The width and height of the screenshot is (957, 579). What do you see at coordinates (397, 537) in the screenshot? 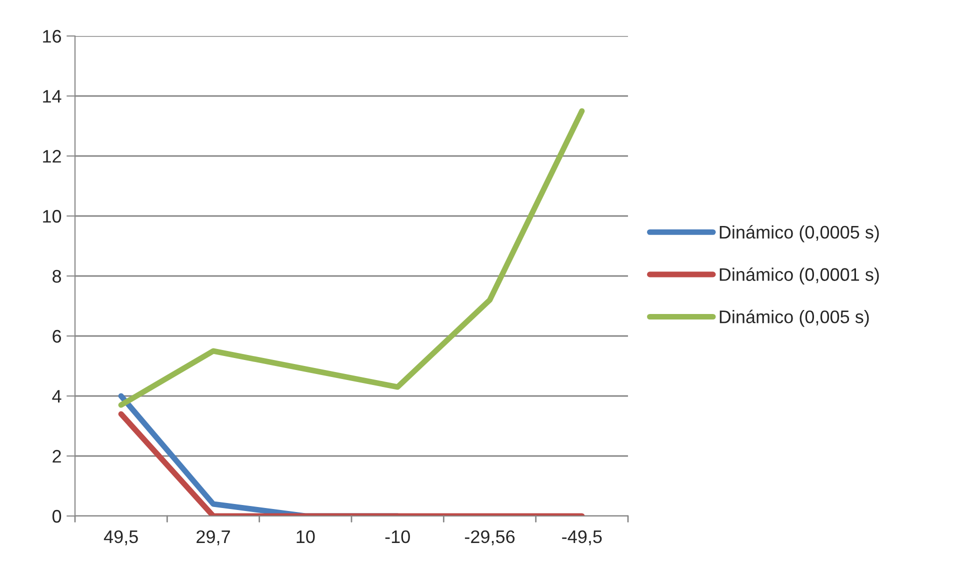
I see `x-tick-label: -10` at bounding box center [397, 537].